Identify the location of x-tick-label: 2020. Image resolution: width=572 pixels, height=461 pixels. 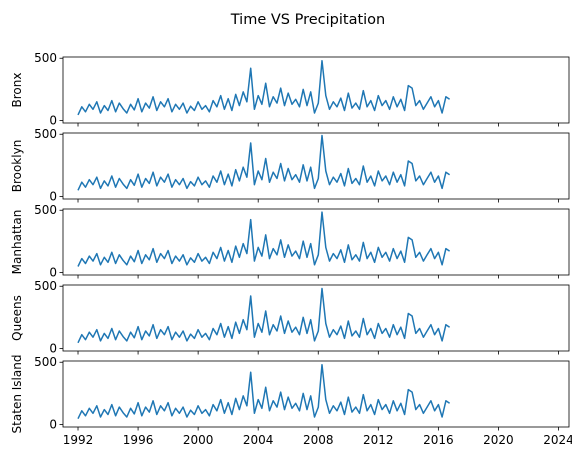
(498, 440).